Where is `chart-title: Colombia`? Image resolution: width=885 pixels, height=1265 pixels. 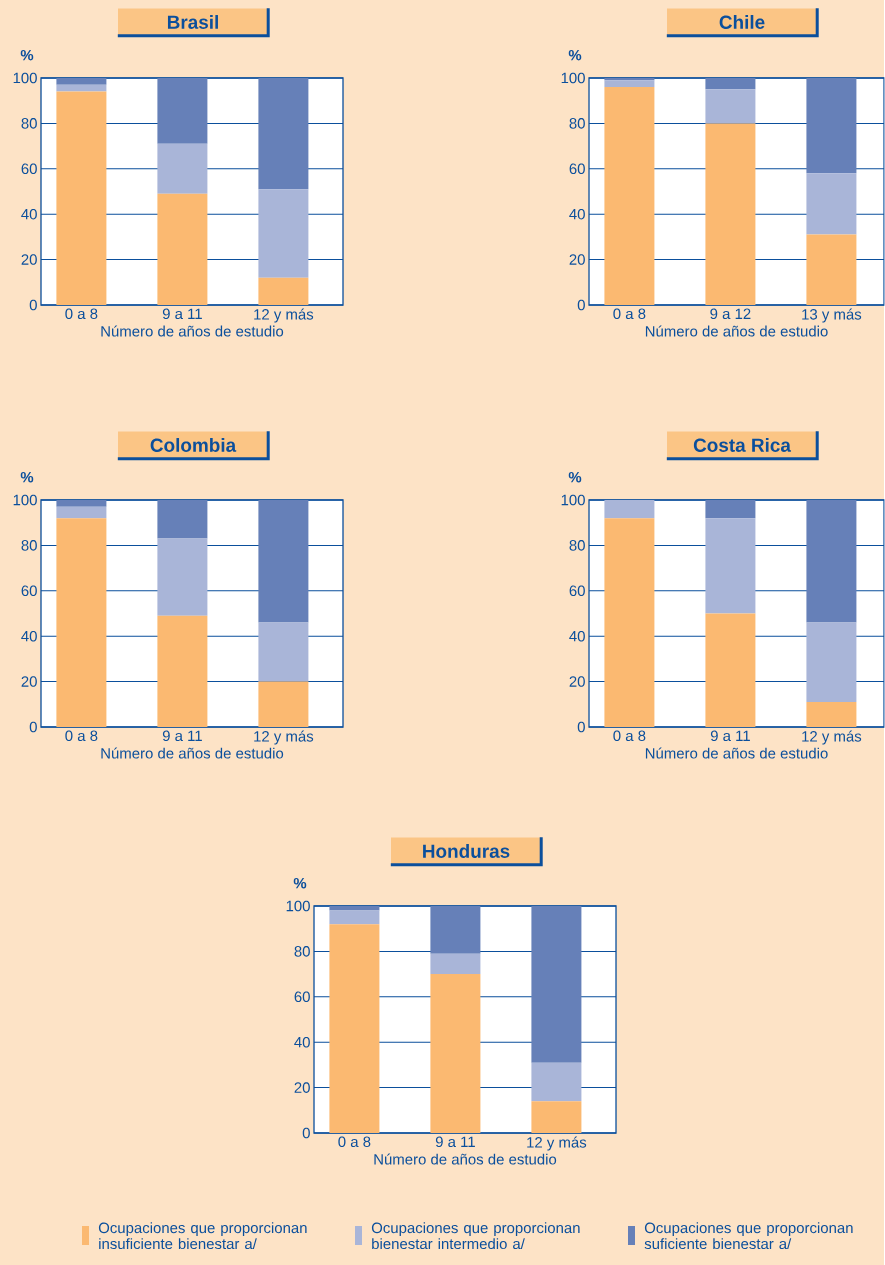 chart-title: Colombia is located at coordinates (193, 445).